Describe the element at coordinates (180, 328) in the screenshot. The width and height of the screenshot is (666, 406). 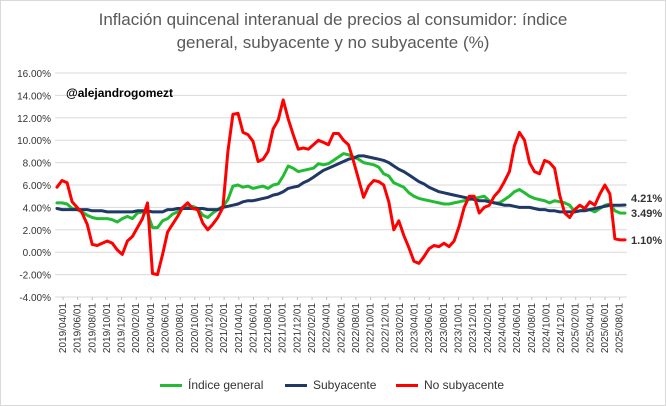
I see `x-tick-label: 2020/08/01` at that location.